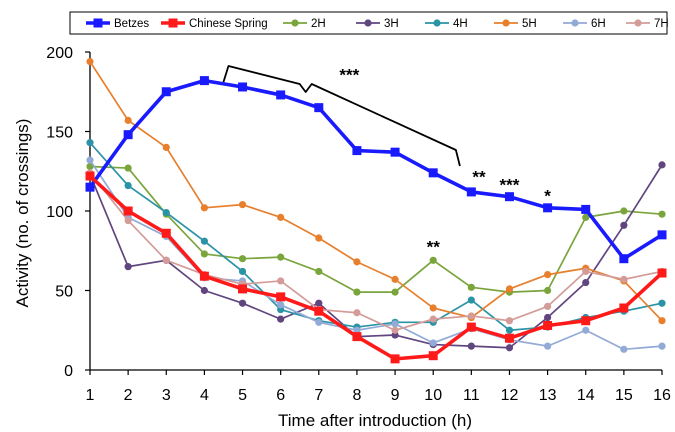  What do you see at coordinates (510, 395) in the screenshot?
I see `x-tick-label: 12` at bounding box center [510, 395].